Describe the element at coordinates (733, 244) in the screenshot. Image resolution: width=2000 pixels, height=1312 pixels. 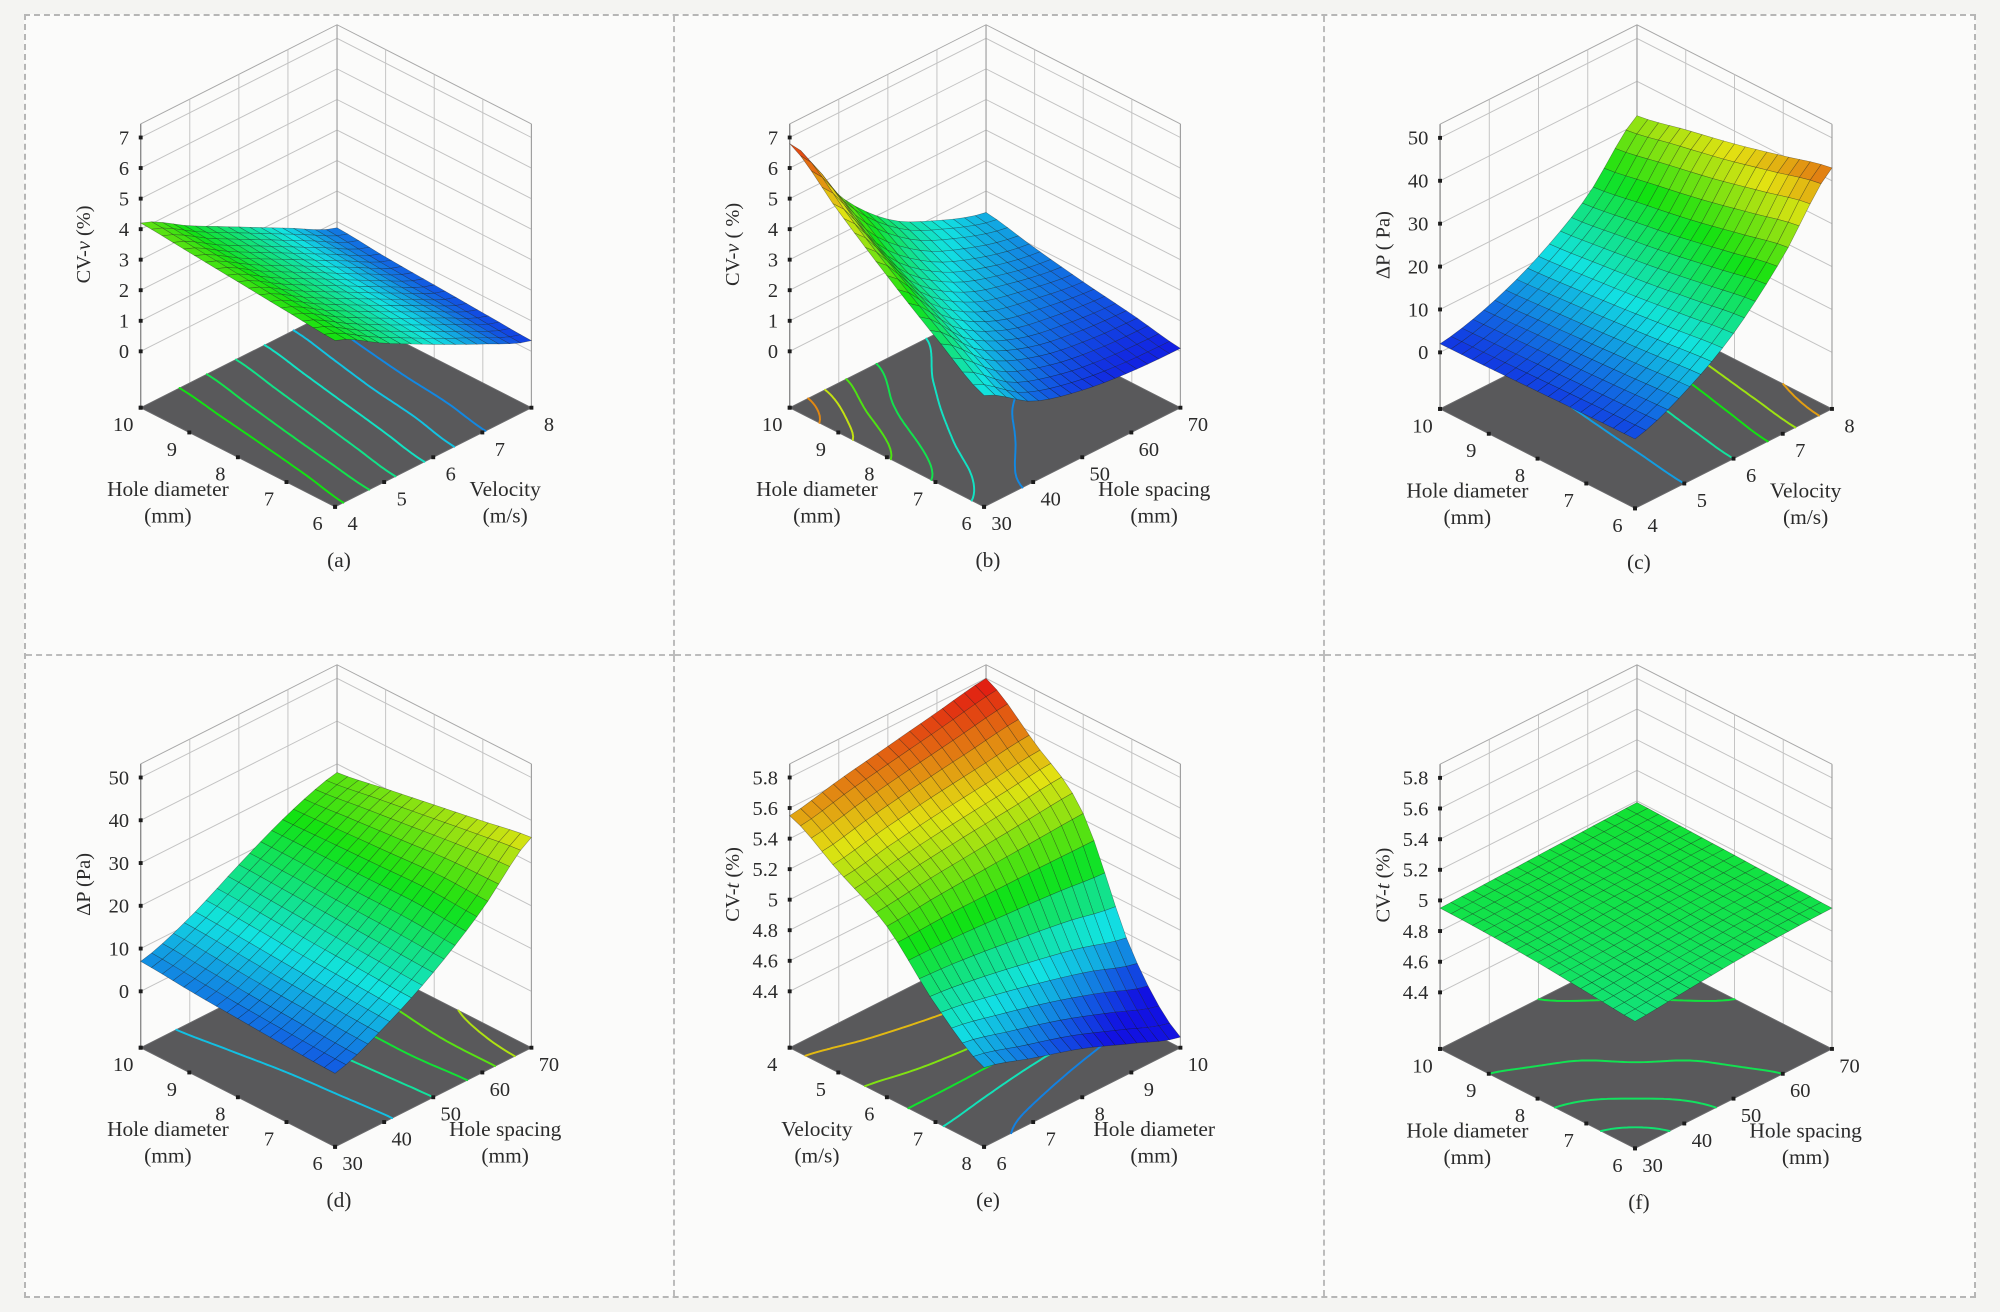
I see `z-axis-title: CV-v ( %)` at that location.